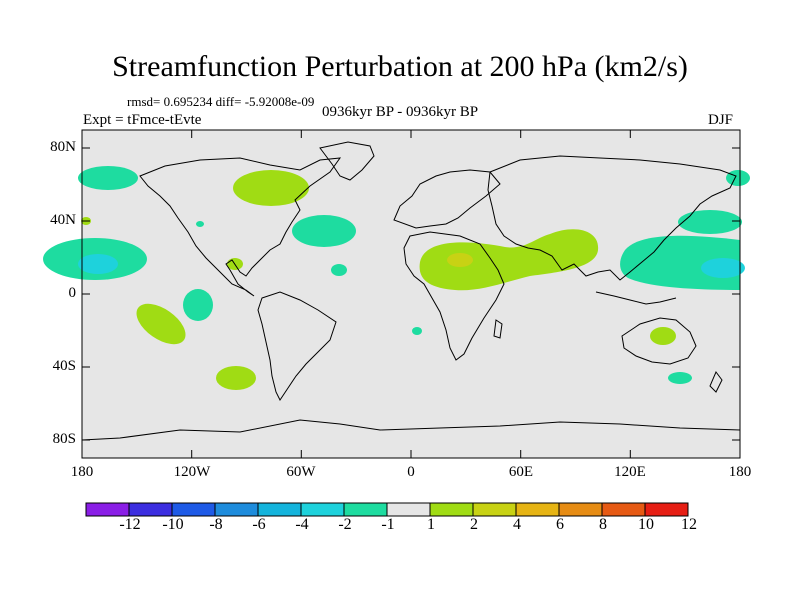 The image size is (800, 600). Describe the element at coordinates (721, 120) in the screenshot. I see `season-label: DJF` at that location.